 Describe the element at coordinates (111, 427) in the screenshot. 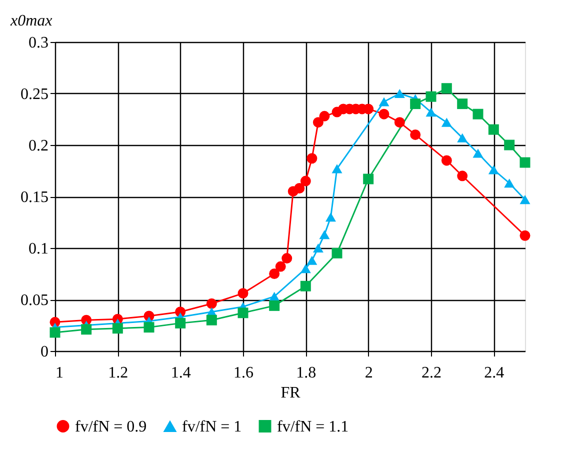

I see `legend-label: fv/fN = 0.9` at that location.